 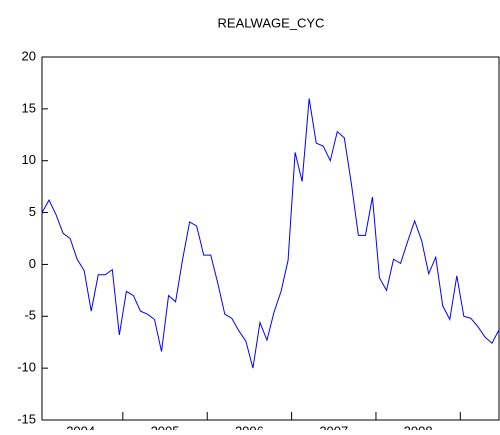 I want to click on x-tick-label: 2005, so click(x=165, y=426).